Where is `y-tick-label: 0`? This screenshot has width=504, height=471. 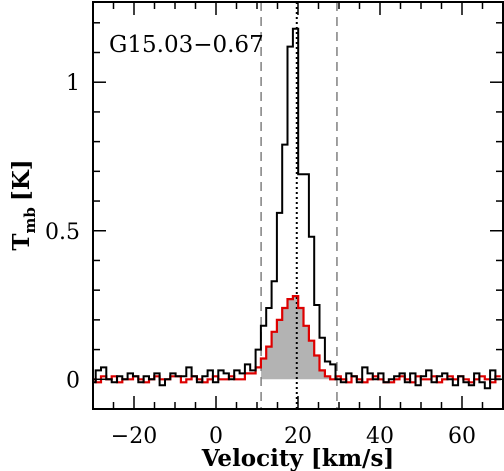 y-tick-label: 0 is located at coordinates (73, 380).